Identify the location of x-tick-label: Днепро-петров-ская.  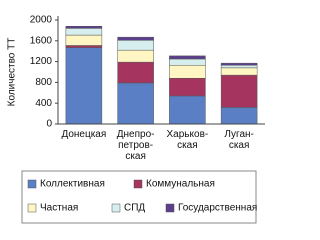
(136, 145).